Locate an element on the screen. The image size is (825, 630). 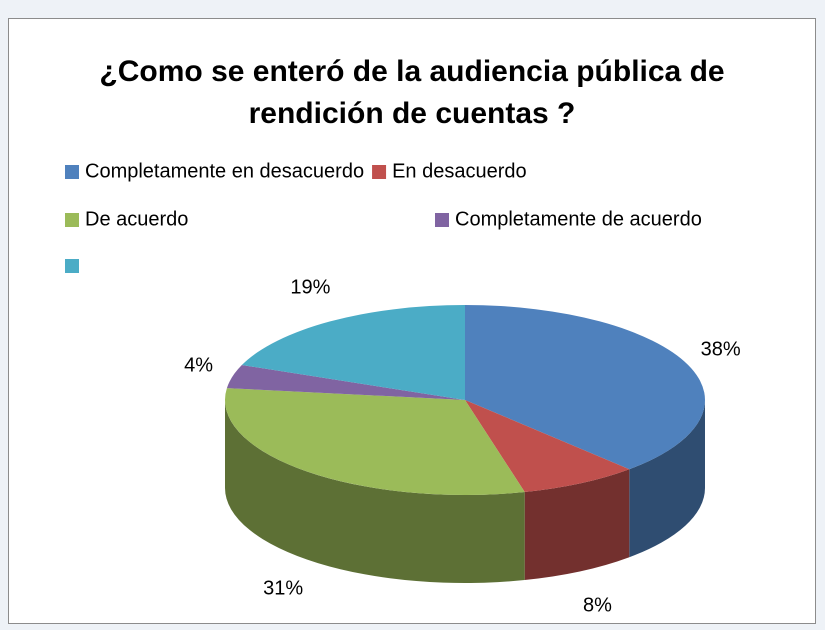
data-label: 19% is located at coordinates (310, 288).